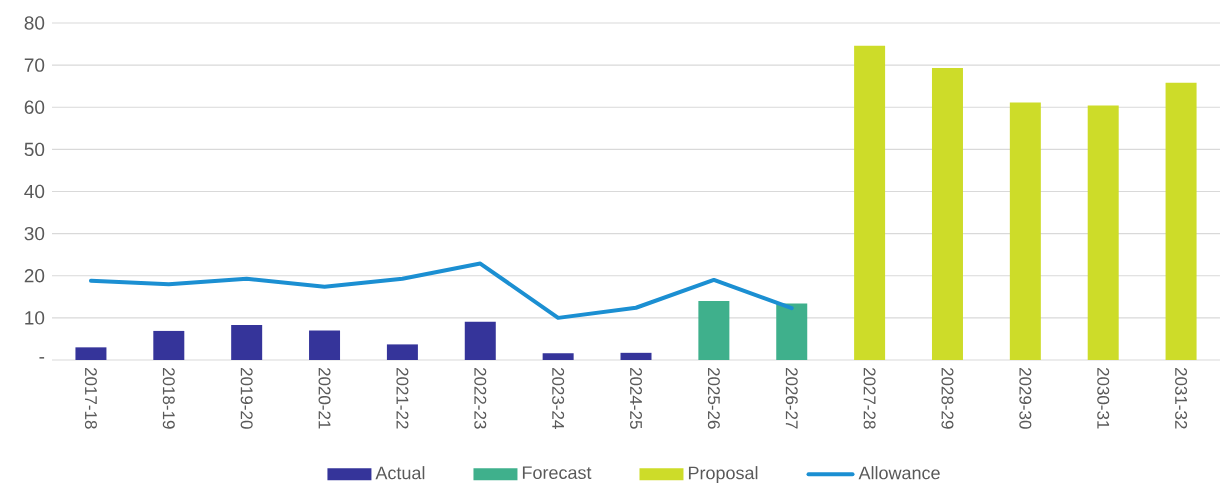 This screenshot has height=485, width=1220. What do you see at coordinates (34, 149) in the screenshot?
I see `y-tick-label: 50` at bounding box center [34, 149].